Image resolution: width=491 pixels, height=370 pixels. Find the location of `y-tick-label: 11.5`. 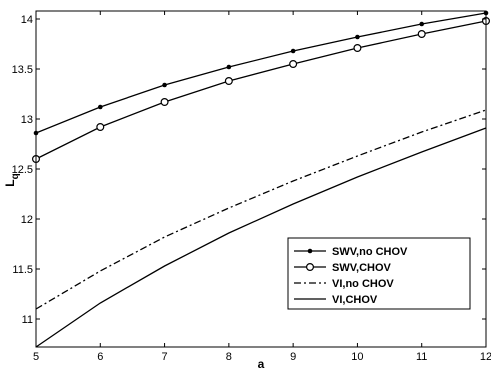

y-tick-label: 11.5 is located at coordinates (22, 270).